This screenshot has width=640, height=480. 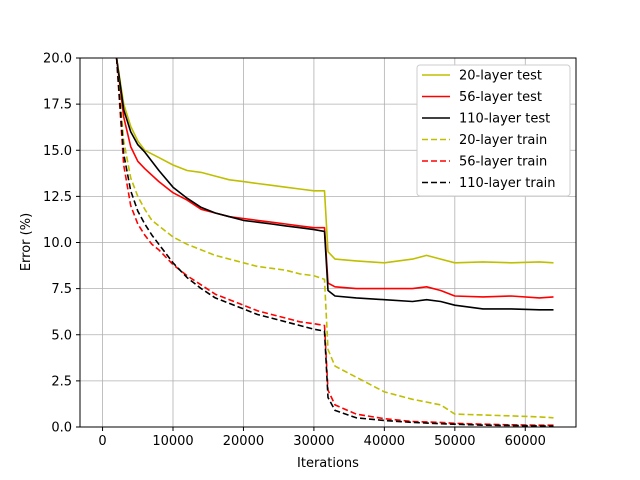 What do you see at coordinates (61, 381) in the screenshot?
I see `y-tick-label: 2.5` at bounding box center [61, 381].